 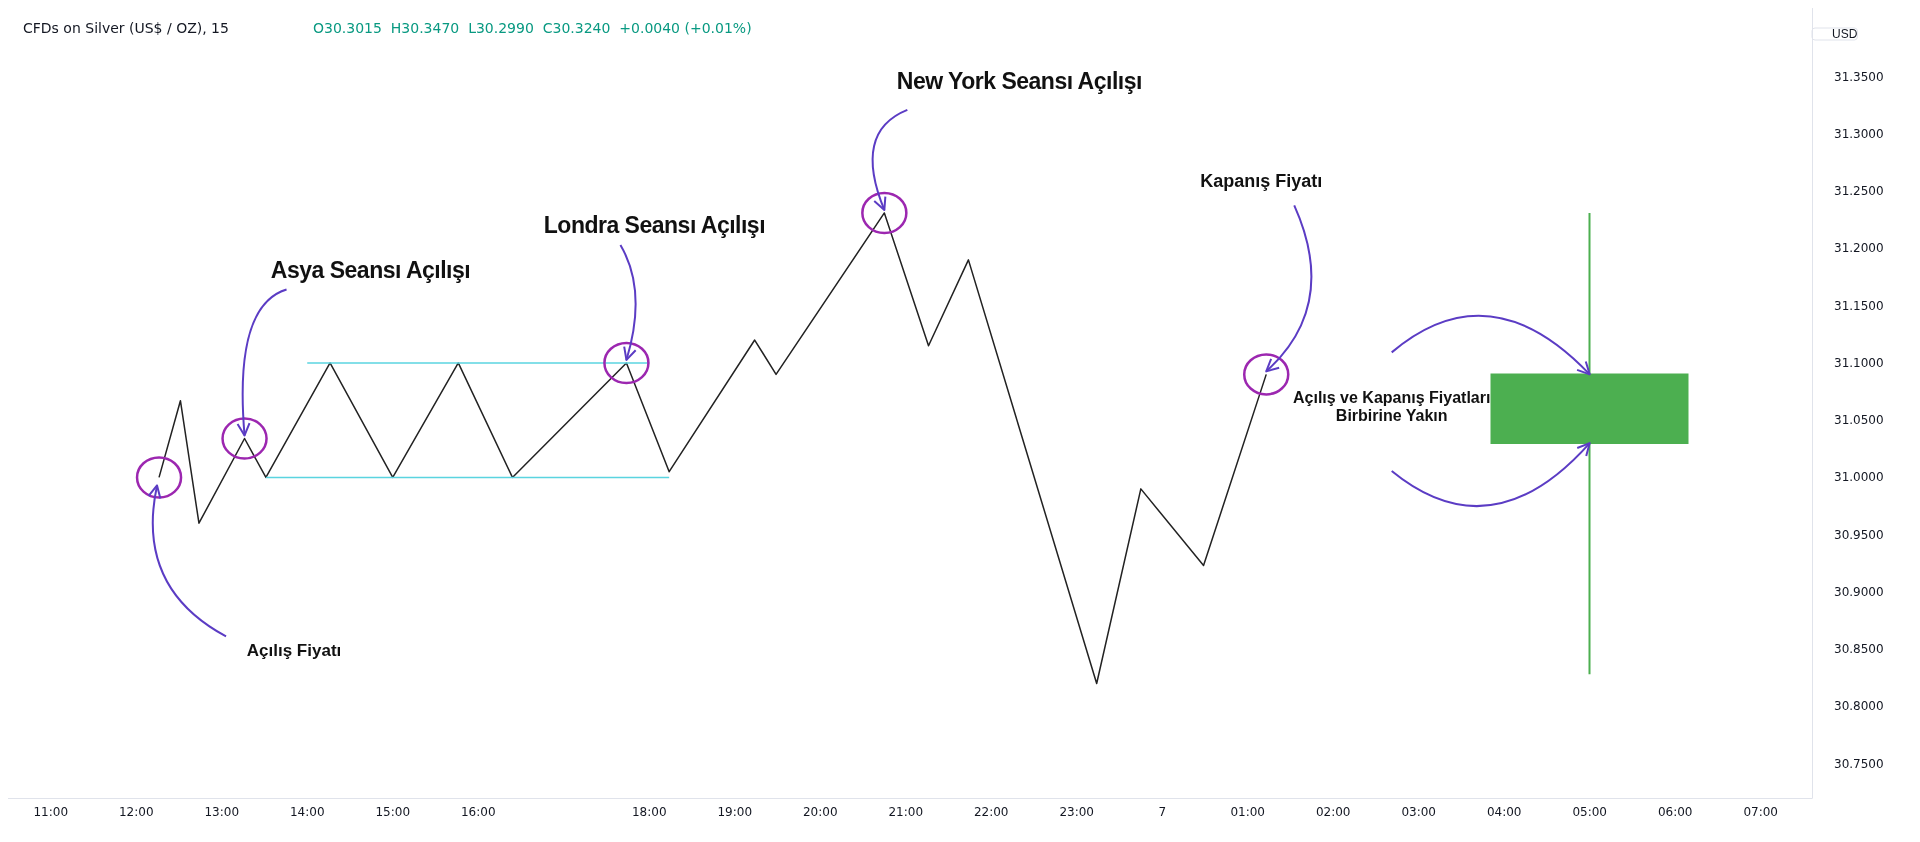 What do you see at coordinates (222, 812) in the screenshot?
I see `x-tick-label: 13:00` at bounding box center [222, 812].